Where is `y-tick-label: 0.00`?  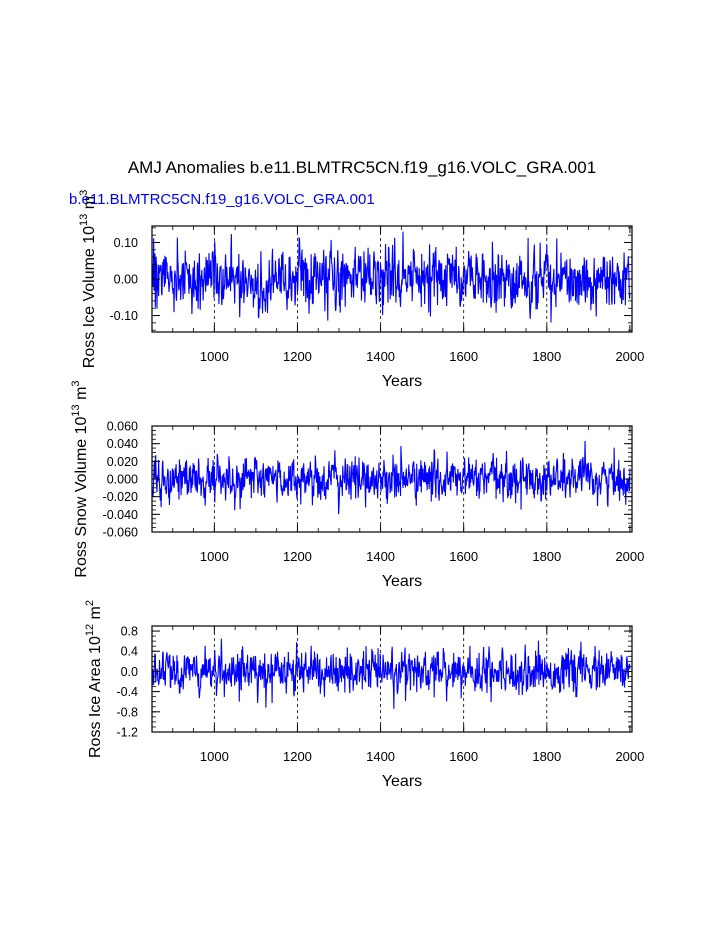
y-tick-label: 0.00 is located at coordinates (126, 280).